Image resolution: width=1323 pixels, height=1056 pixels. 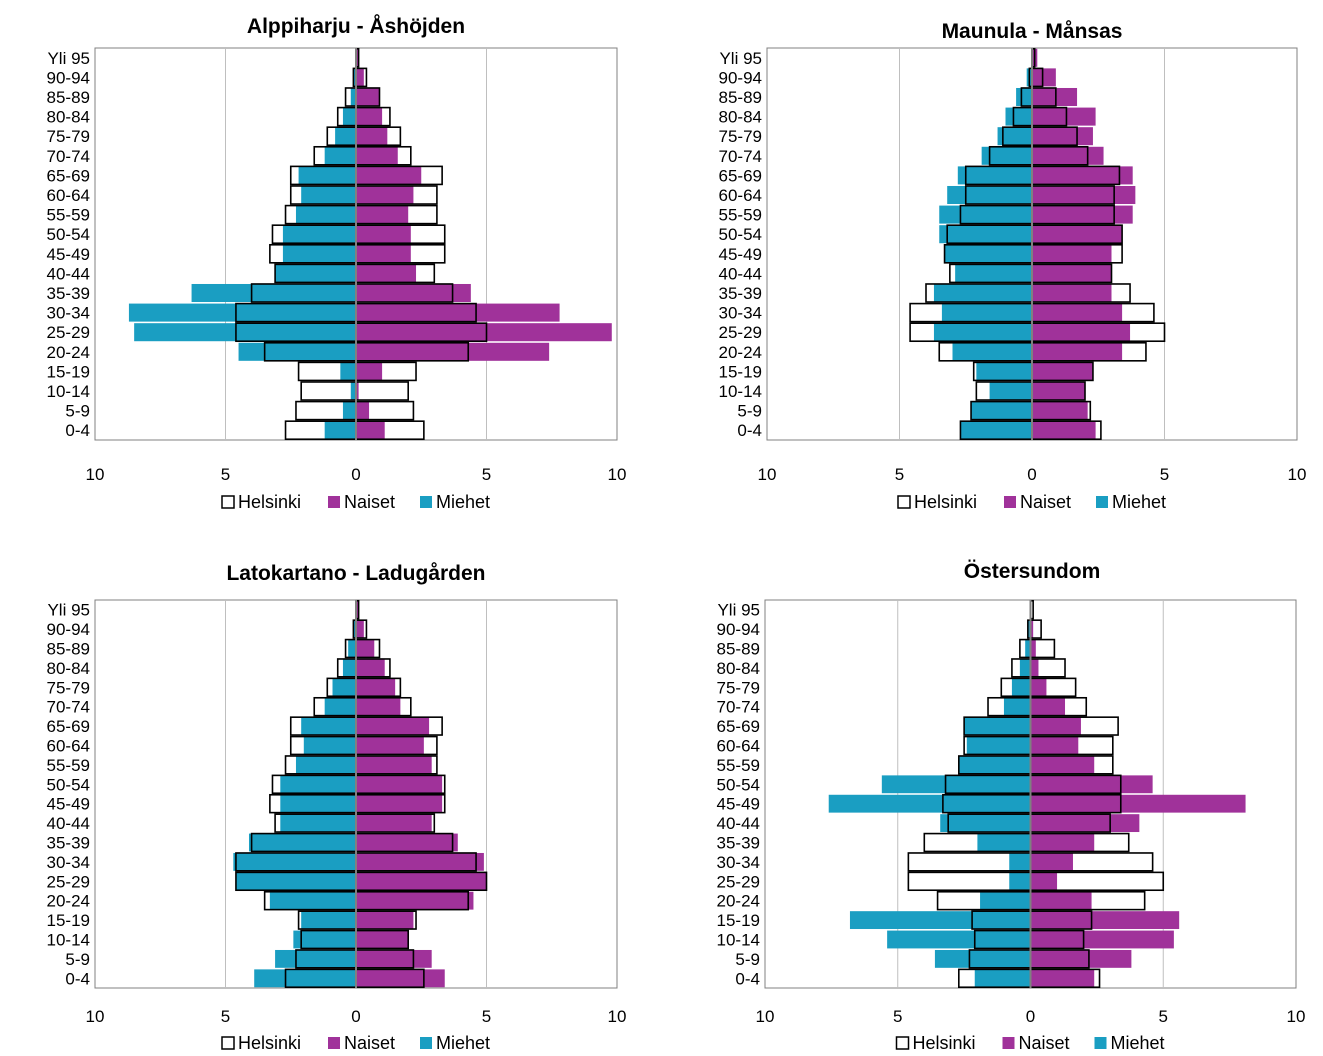 I want to click on legend-miehet: Miehet, so click(x=1129, y=1043).